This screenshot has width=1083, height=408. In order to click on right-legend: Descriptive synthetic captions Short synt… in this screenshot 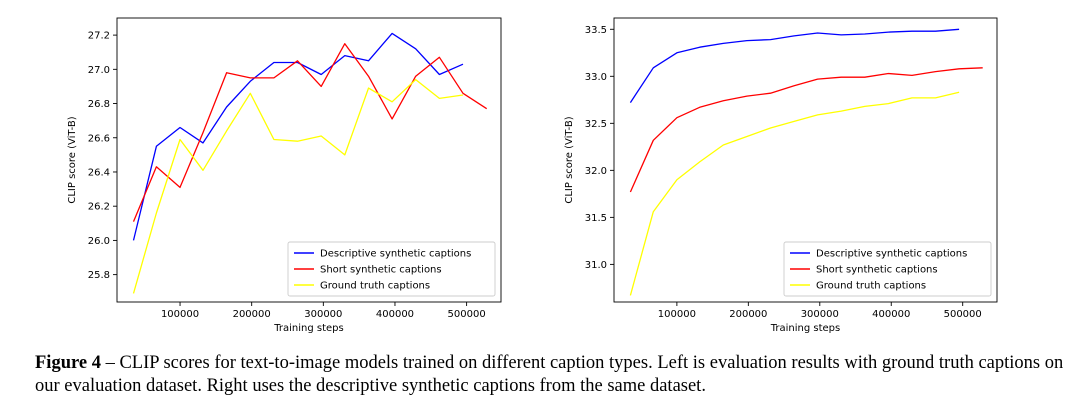, I will do `click(887, 269)`.